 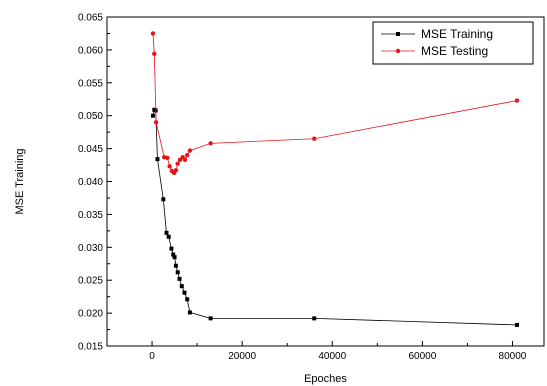 I want to click on y-tick-label: 0.035, so click(x=90, y=215).